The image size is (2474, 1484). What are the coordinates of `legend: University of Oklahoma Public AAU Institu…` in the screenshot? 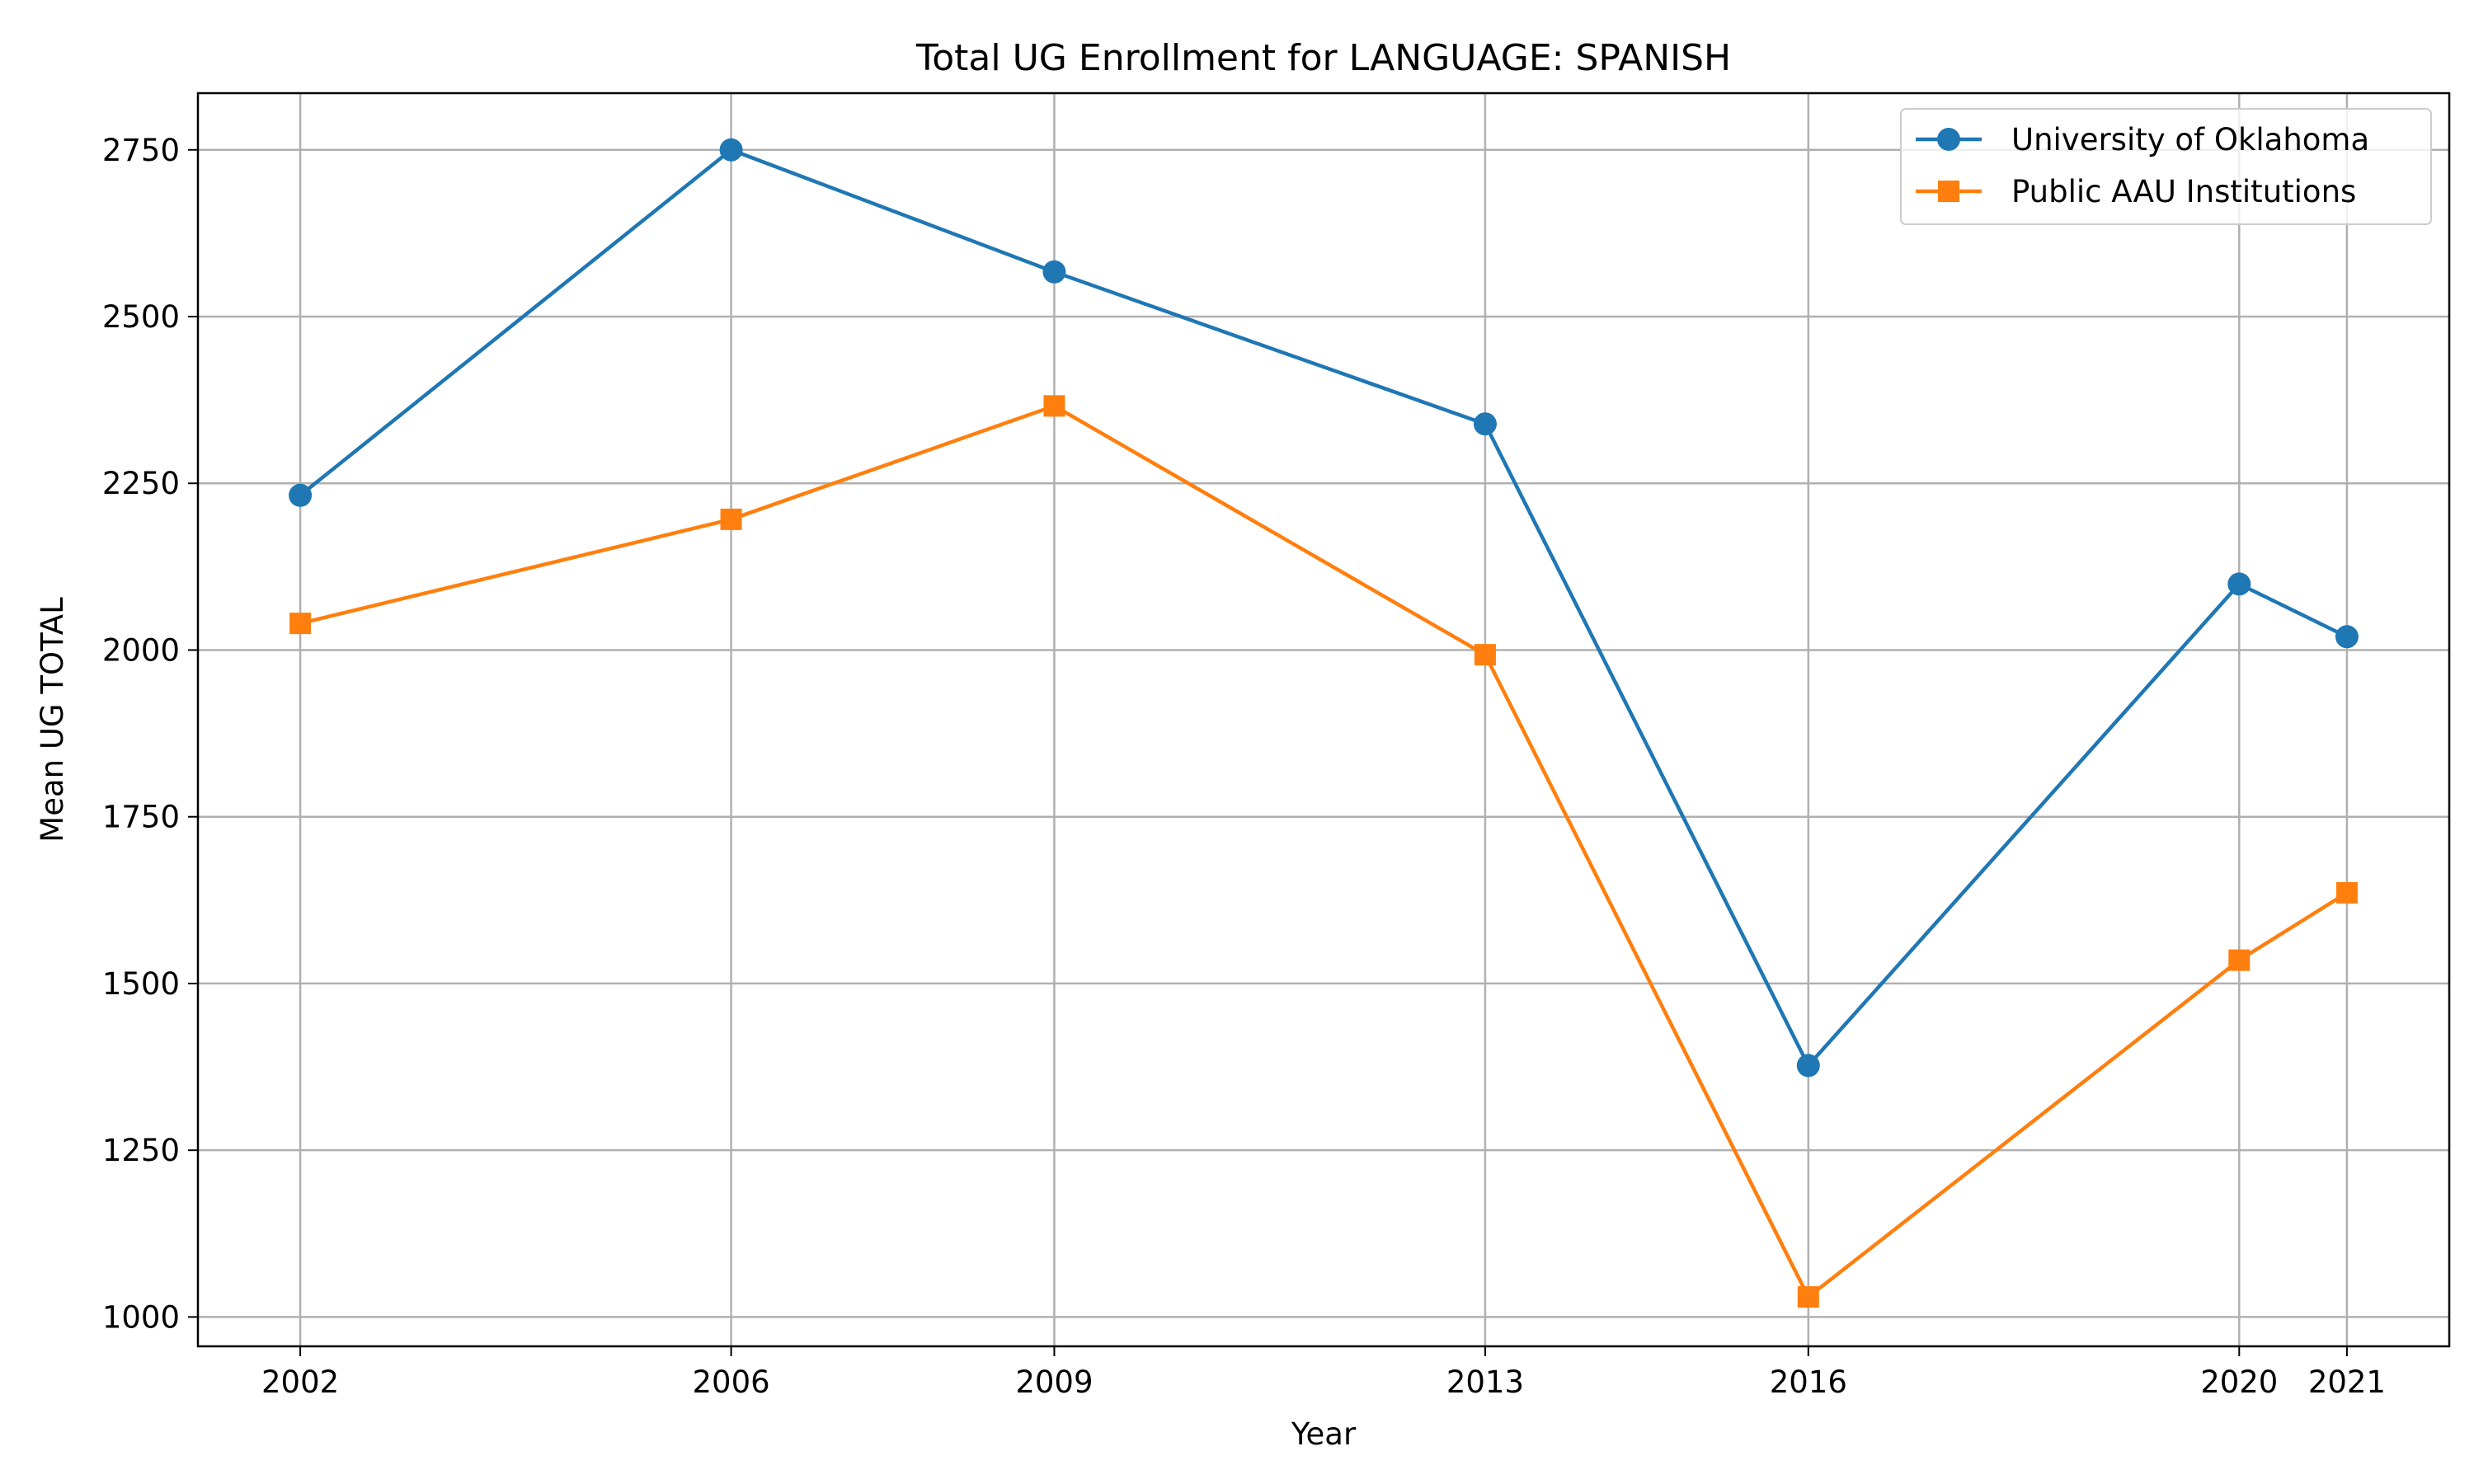 It's located at (2166, 166).